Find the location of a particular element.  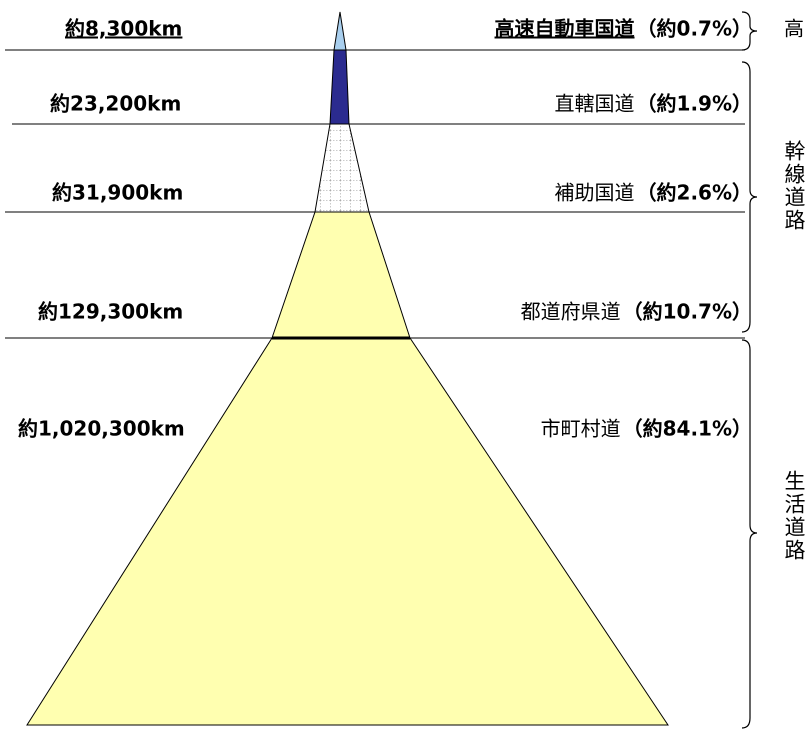

share-label: （約1.9%） is located at coordinates (694, 104).